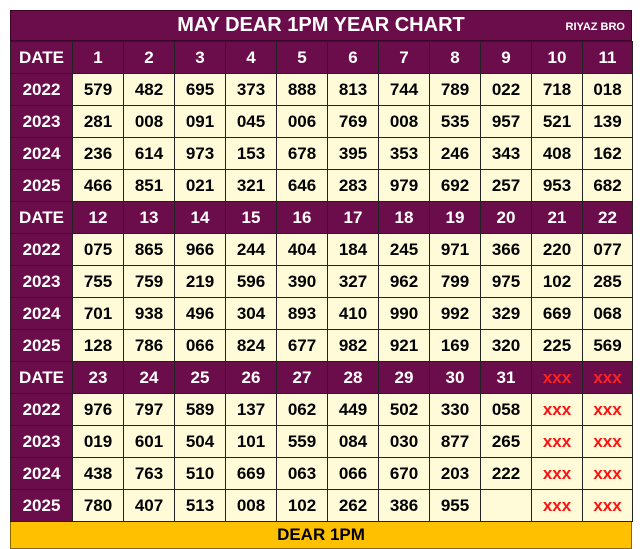 This screenshot has width=642, height=549. I want to click on year-row: 2024 236 614 973 153 678 395 353 246 343 408 162, so click(321, 153).